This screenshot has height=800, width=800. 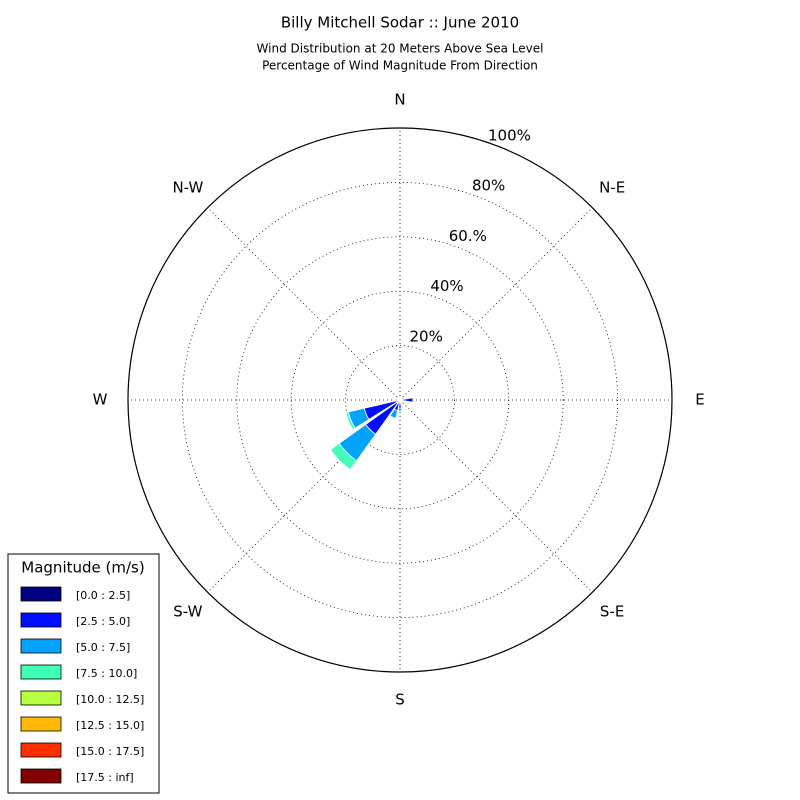 I want to click on direction-label: S, so click(x=400, y=700).